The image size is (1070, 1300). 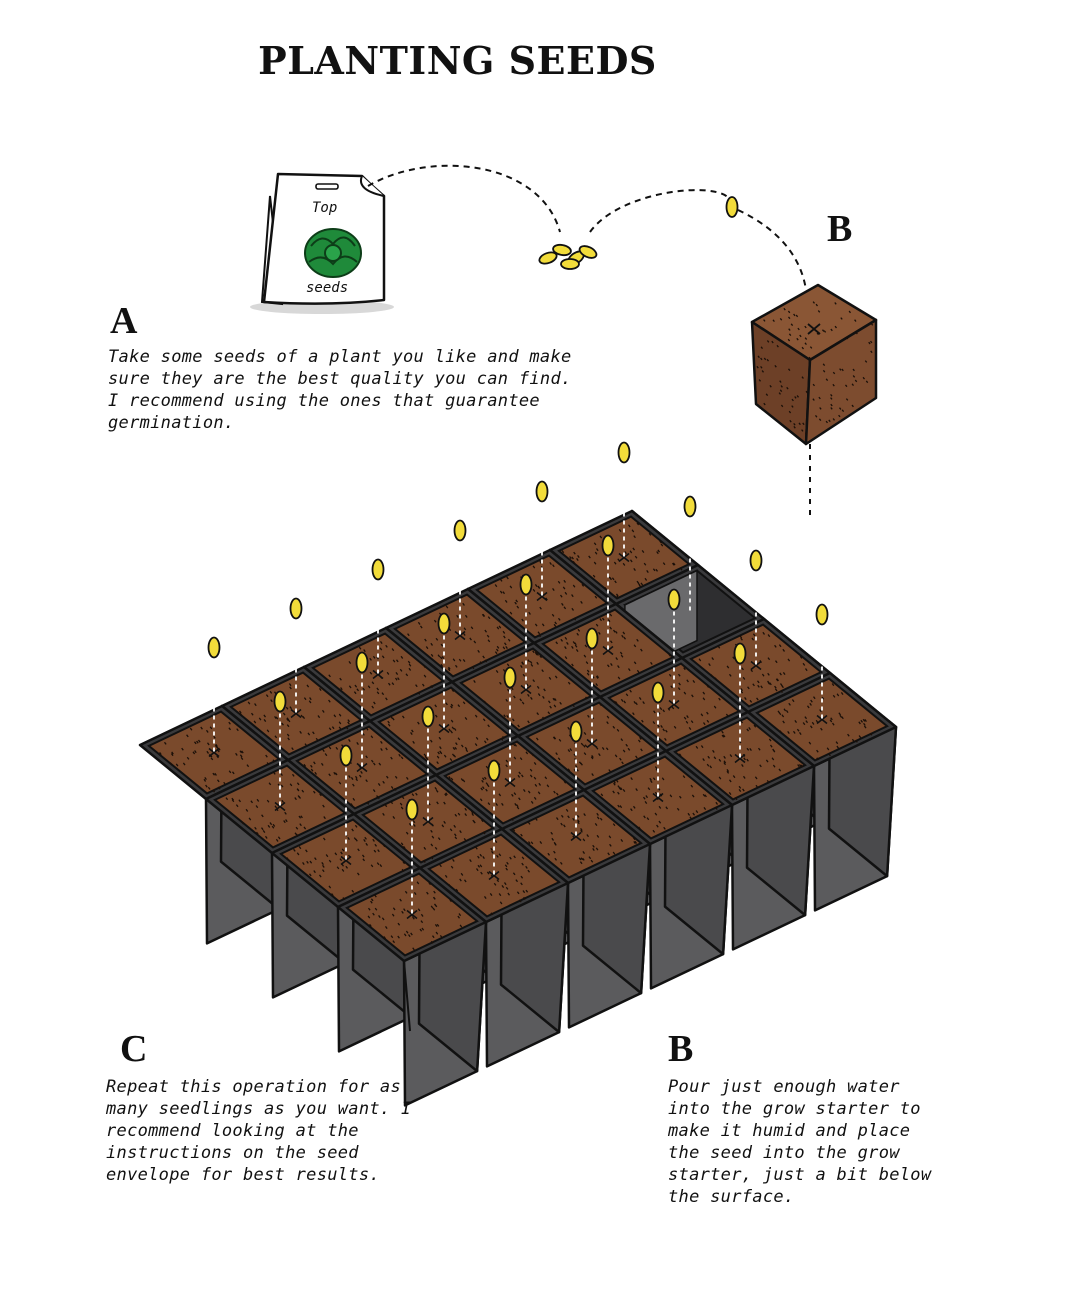 What do you see at coordinates (327, 186) in the screenshot?
I see `hang-hole-icon` at bounding box center [327, 186].